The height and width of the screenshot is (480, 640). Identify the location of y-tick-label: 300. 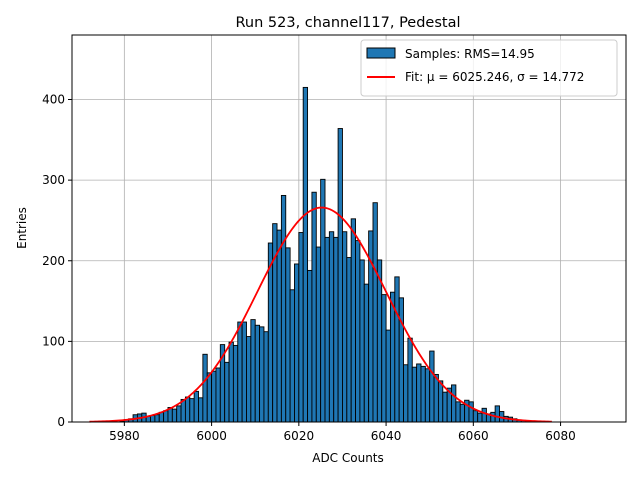
(53, 180).